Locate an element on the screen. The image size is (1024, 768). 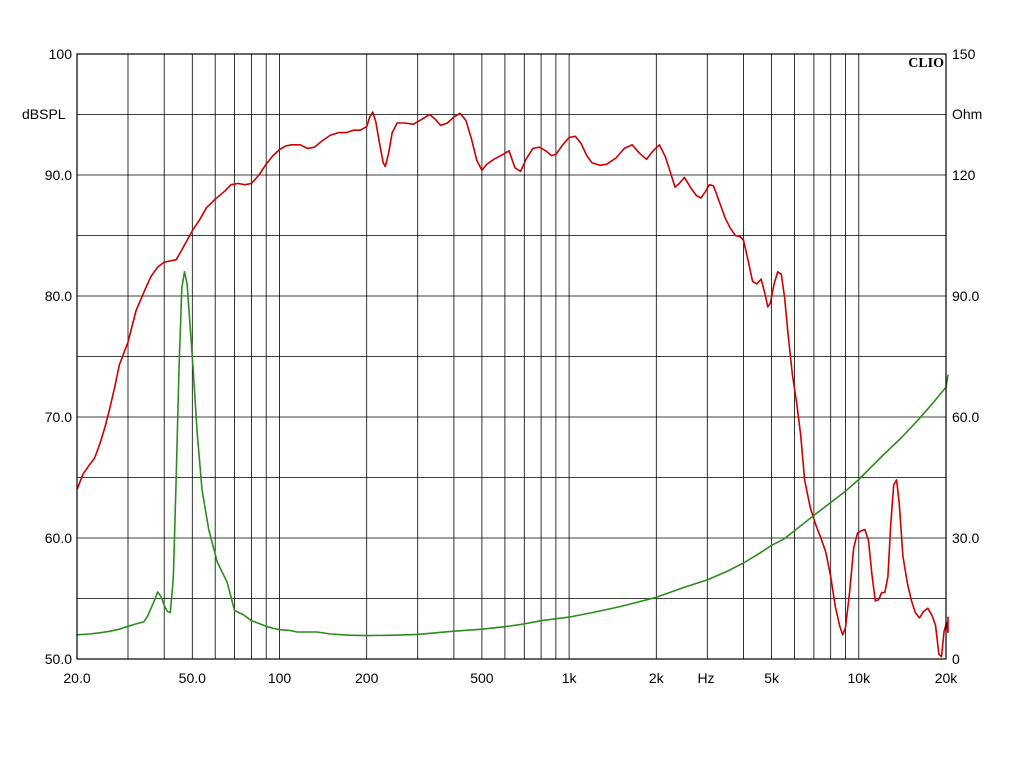
left-tick-label: 70.0 is located at coordinates (58, 417).